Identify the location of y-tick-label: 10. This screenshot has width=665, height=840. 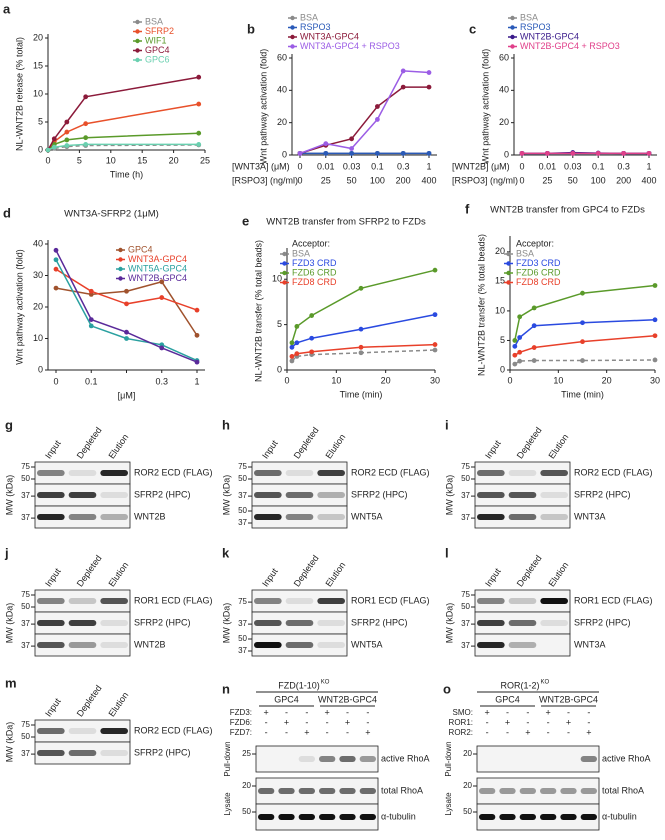
(38, 338).